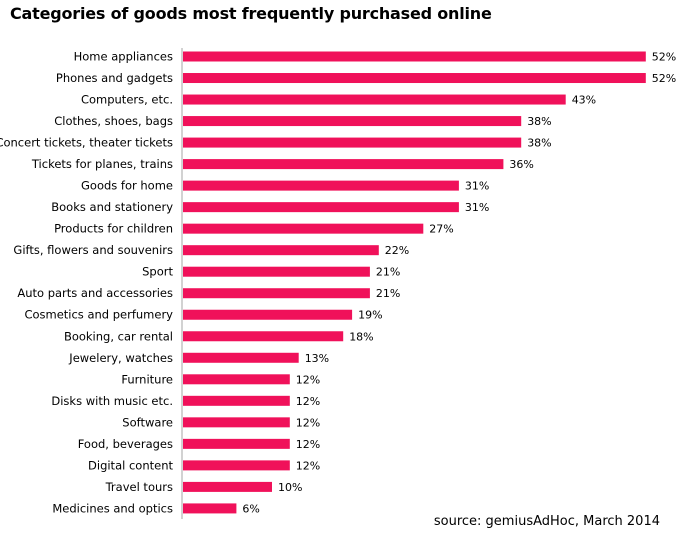  I want to click on value-label: 6%, so click(250, 508).